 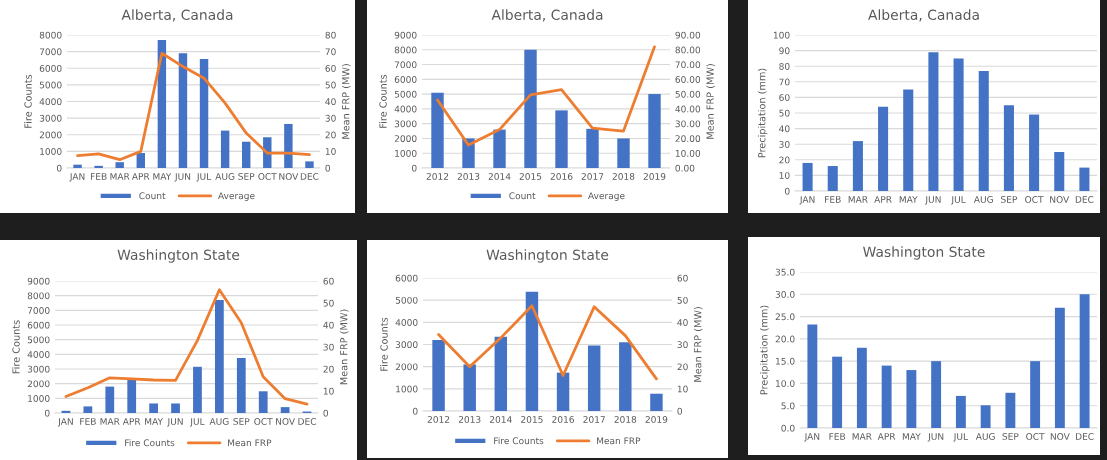 What do you see at coordinates (437, 176) in the screenshot?
I see `x-tick-label: 2012` at bounding box center [437, 176].